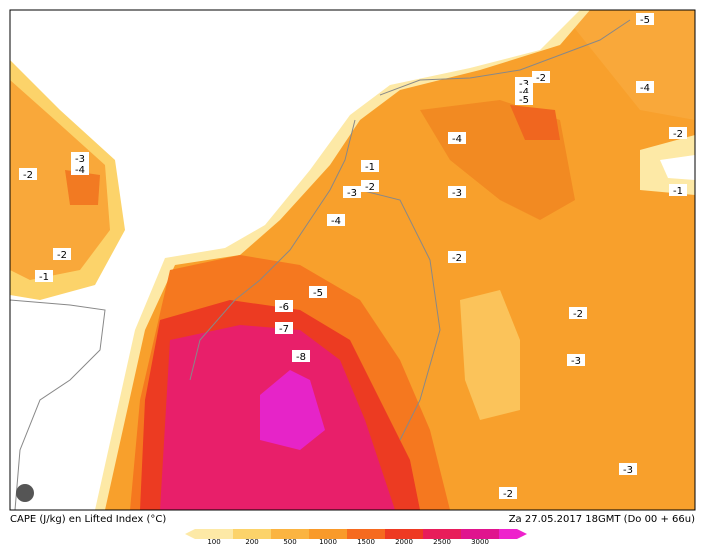 The height and width of the screenshot is (546, 705). I want to click on label-text: -6, so click(284, 307).